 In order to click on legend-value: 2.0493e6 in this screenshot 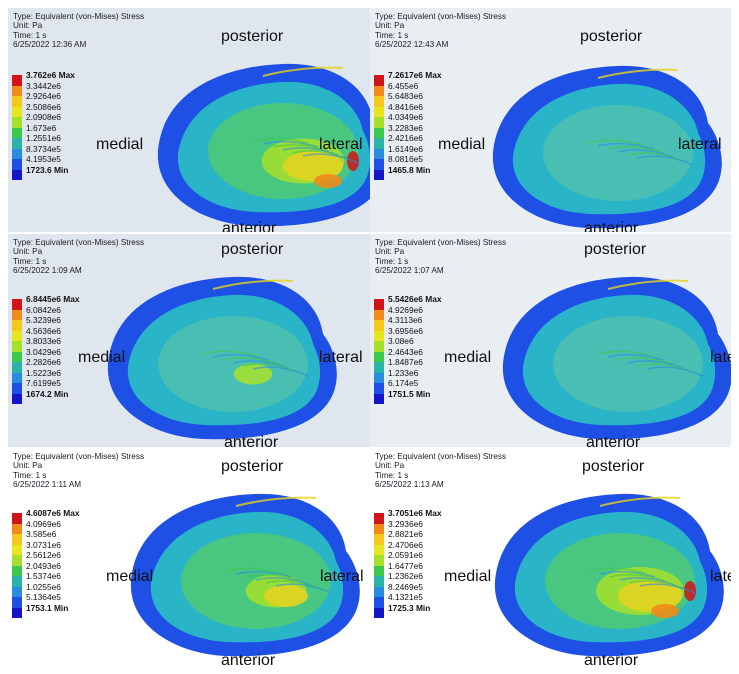, I will do `click(43, 565)`.